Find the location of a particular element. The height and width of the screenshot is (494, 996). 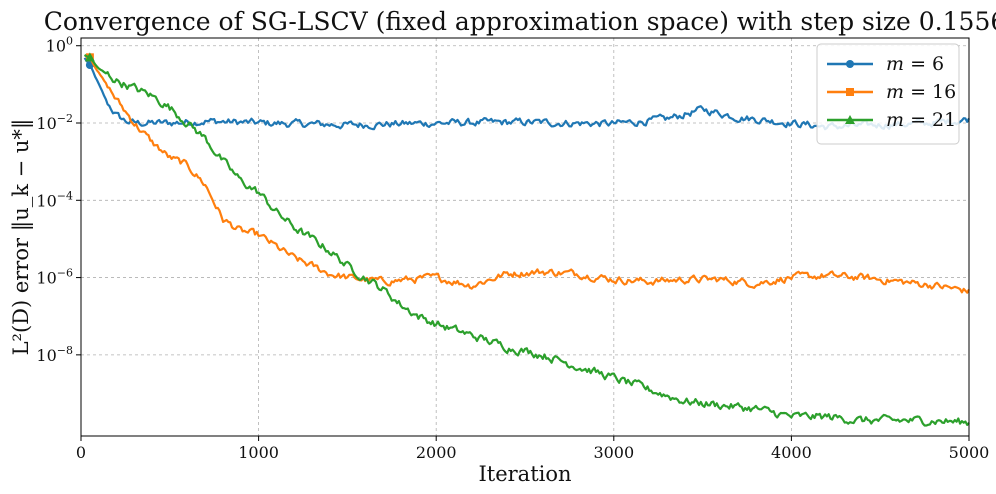

y-axis-label: L²(D) error ‖u_k − u*‖ is located at coordinates (21, 237).